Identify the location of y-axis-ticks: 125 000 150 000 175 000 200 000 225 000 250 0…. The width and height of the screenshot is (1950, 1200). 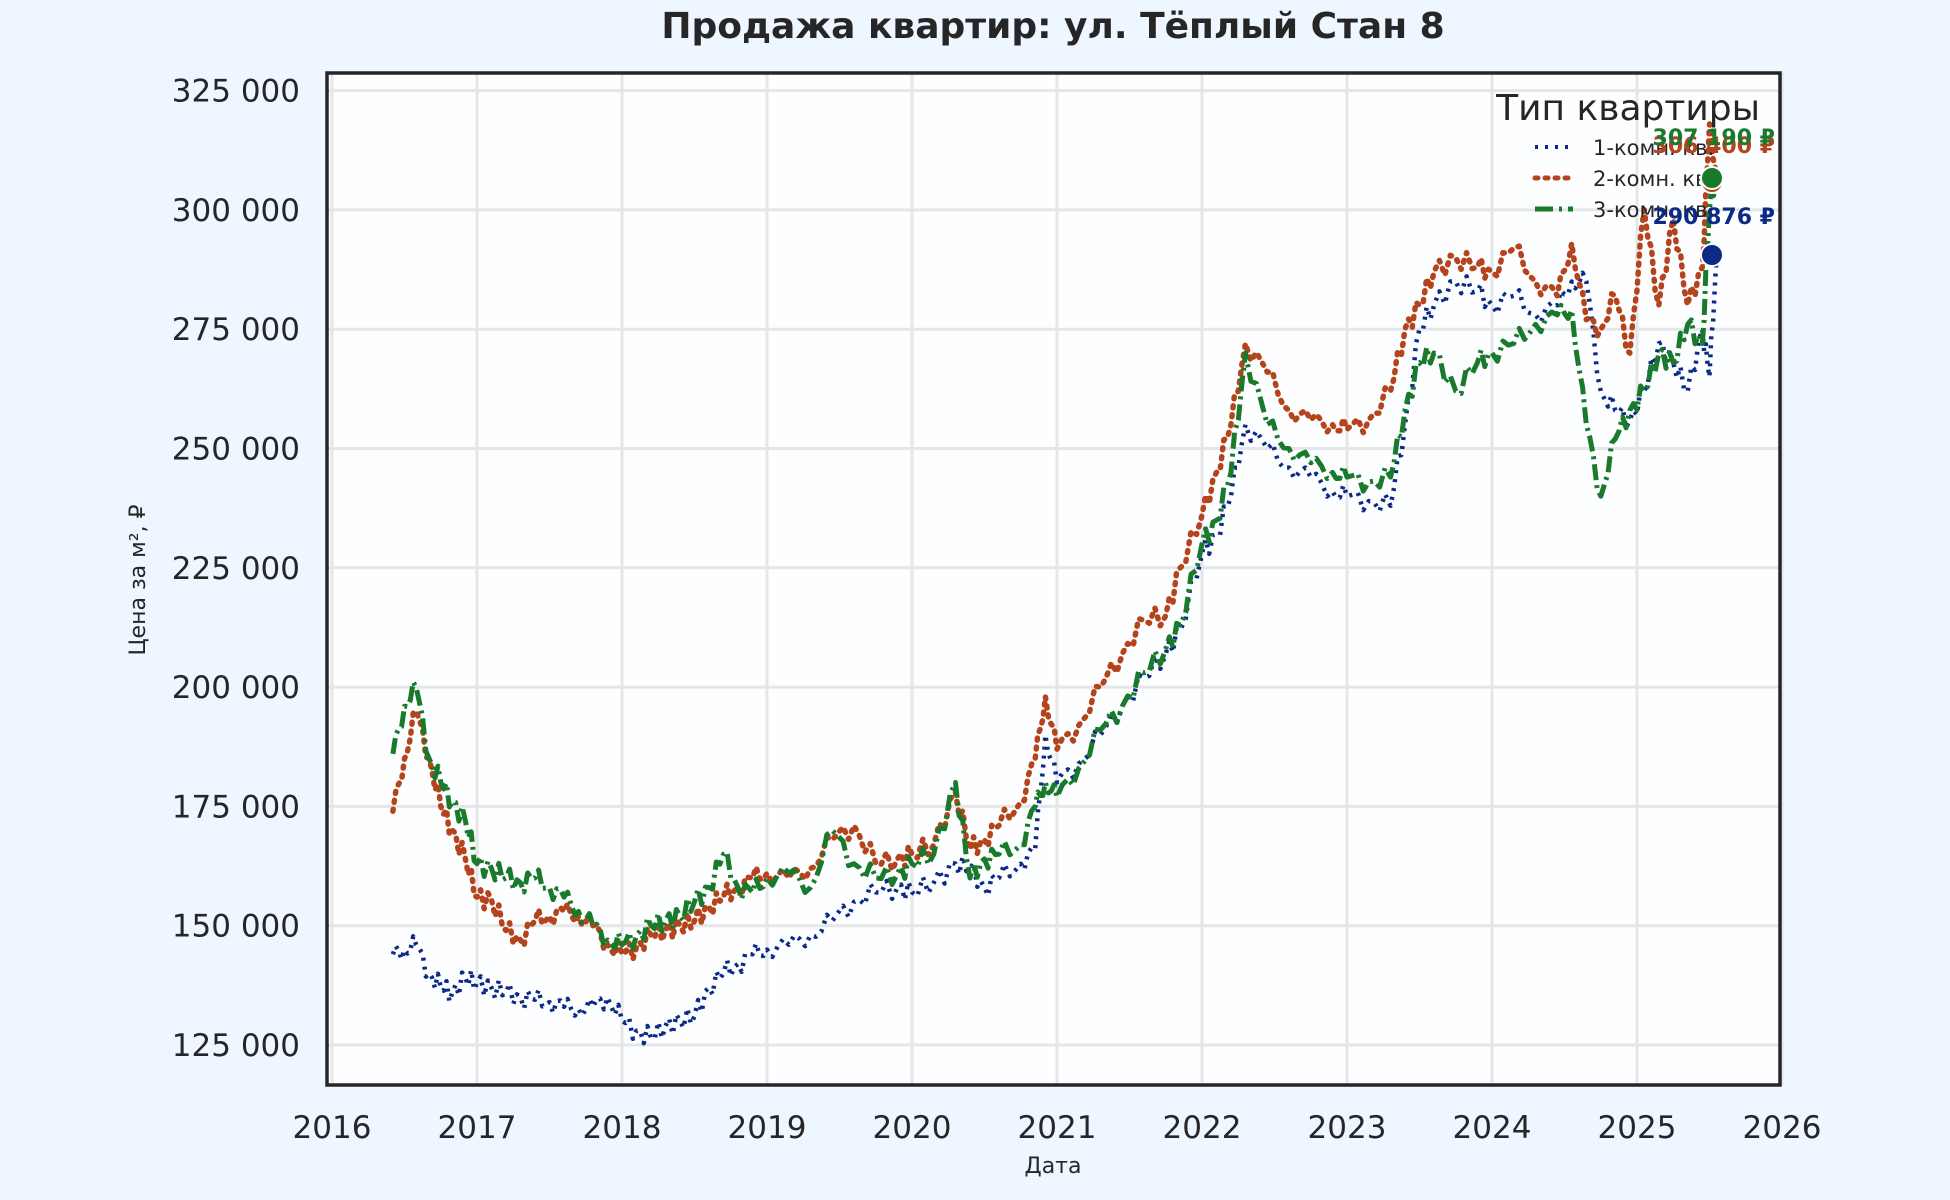
(236, 569).